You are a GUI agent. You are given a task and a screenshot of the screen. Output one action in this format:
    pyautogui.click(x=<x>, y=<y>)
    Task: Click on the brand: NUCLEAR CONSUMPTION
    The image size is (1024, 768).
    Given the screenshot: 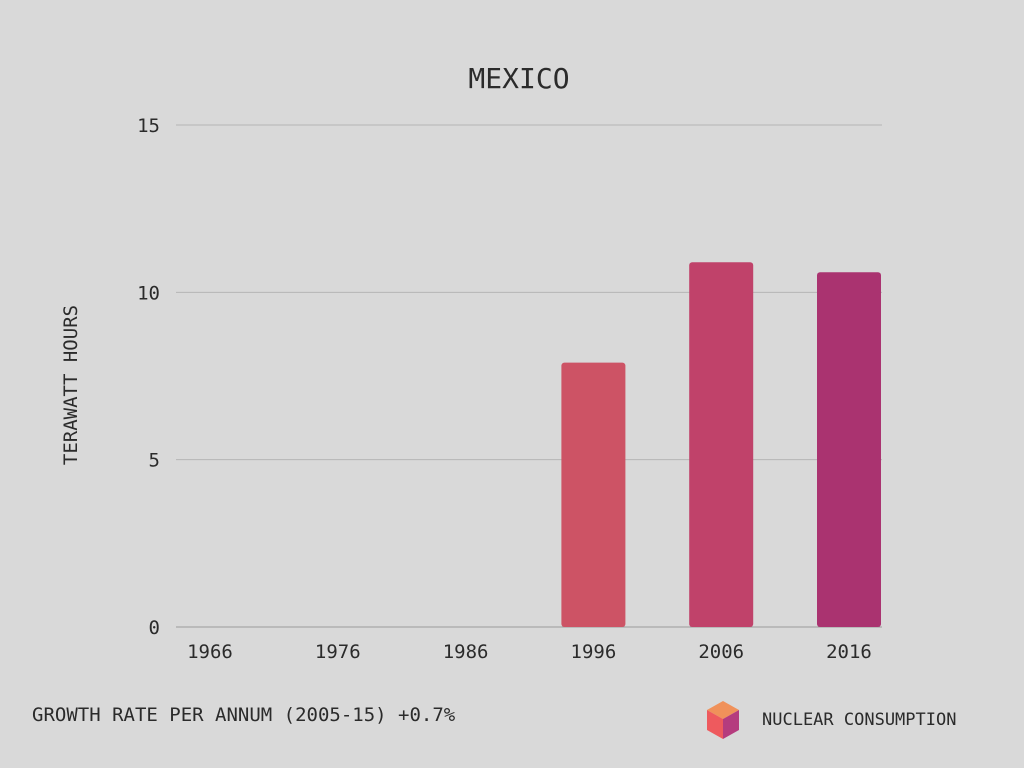 What is the action you would take?
    pyautogui.click(x=831, y=720)
    